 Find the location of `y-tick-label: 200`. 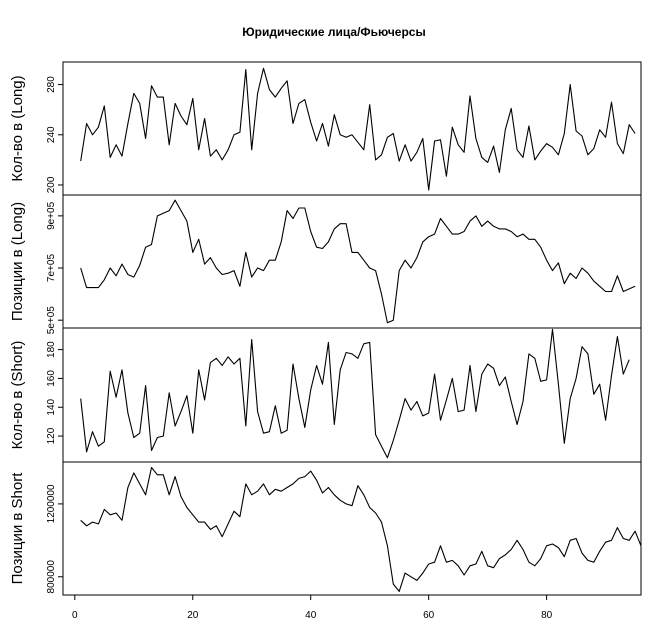

y-tick-label: 200 is located at coordinates (51, 184).